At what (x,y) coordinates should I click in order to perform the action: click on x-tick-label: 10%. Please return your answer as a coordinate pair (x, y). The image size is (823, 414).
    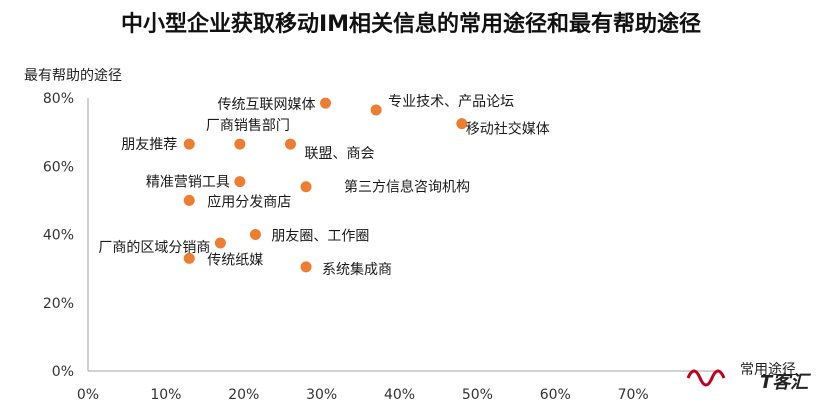
    Looking at the image, I should click on (165, 395).